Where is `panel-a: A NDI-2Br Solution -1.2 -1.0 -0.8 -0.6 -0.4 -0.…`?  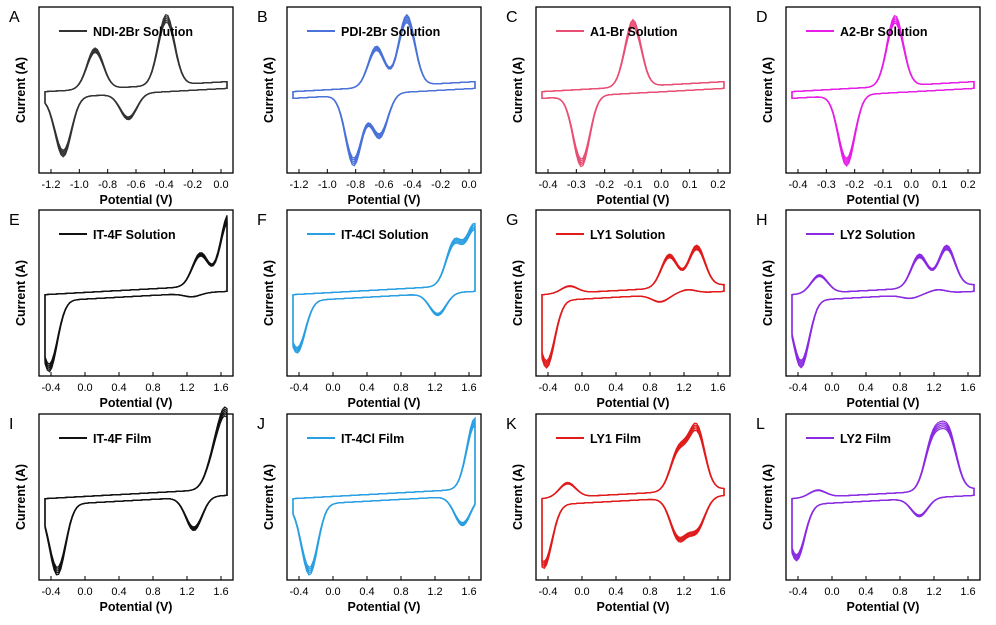 panel-a: A NDI-2Br Solution -1.2 -1.0 -0.8 -0.6 -0.4 -0.… is located at coordinates (121, 106).